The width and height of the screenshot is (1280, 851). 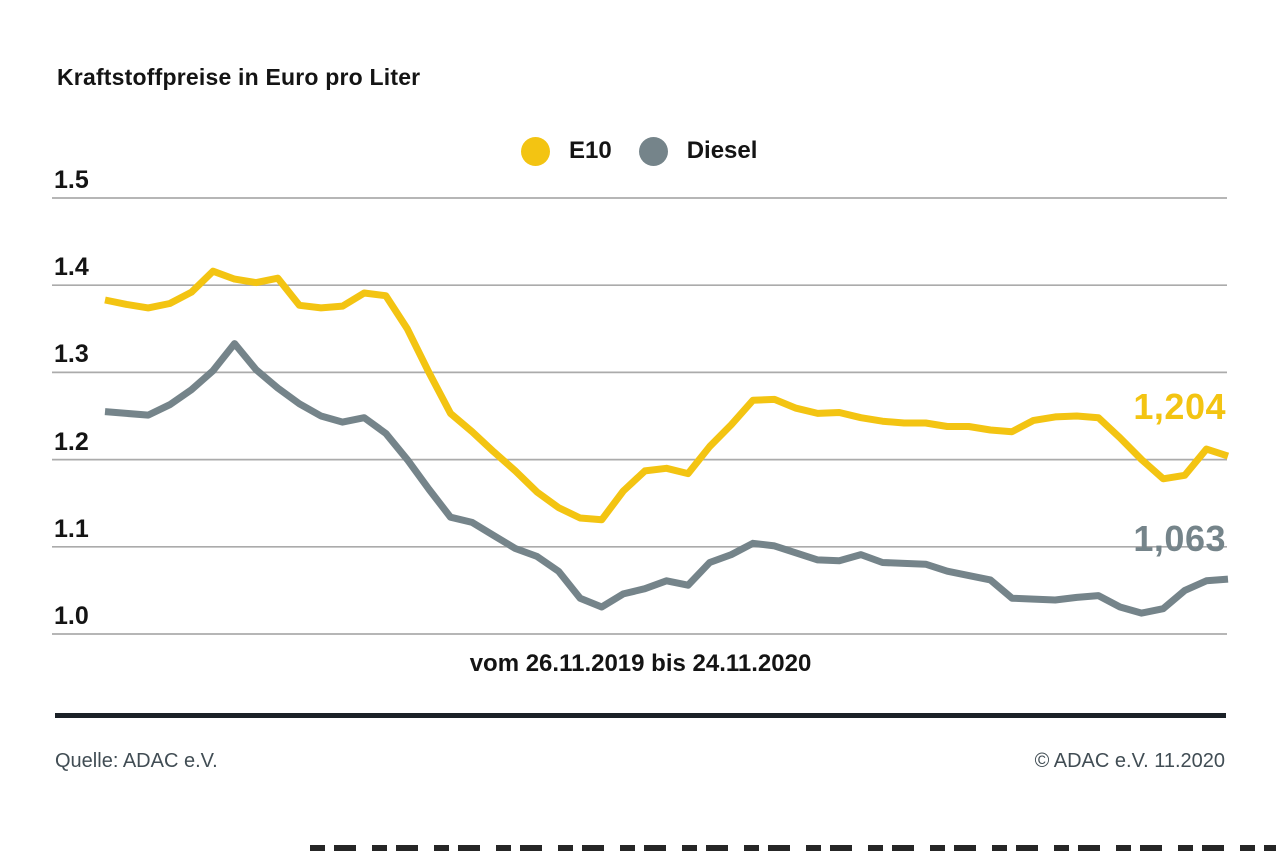 What do you see at coordinates (722, 150) in the screenshot?
I see `legend-diesel-label: Diesel` at bounding box center [722, 150].